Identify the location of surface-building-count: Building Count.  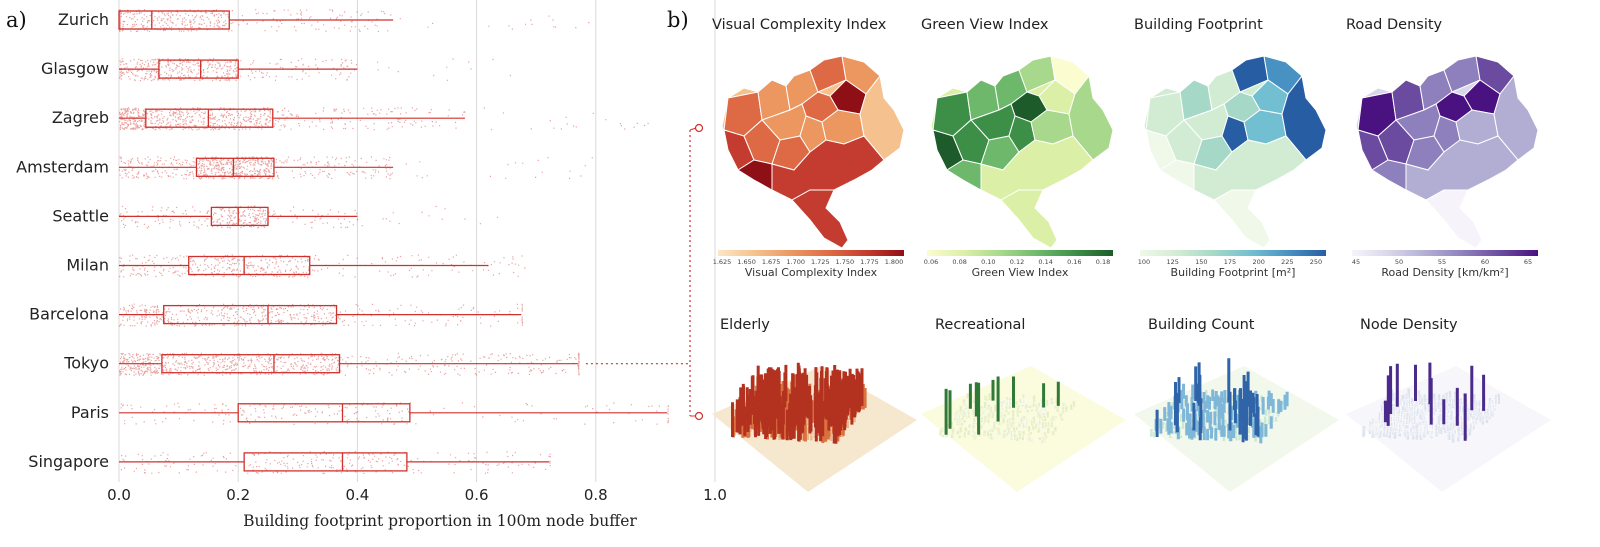
(1236, 404).